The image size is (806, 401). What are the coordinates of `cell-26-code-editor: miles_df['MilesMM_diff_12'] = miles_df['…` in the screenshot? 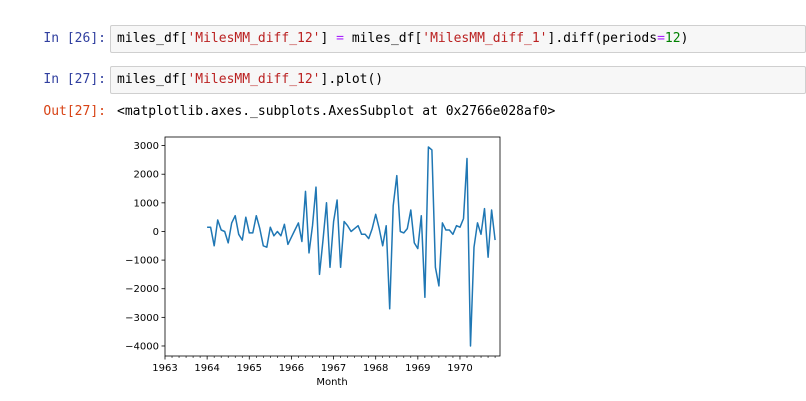 It's located at (458, 39).